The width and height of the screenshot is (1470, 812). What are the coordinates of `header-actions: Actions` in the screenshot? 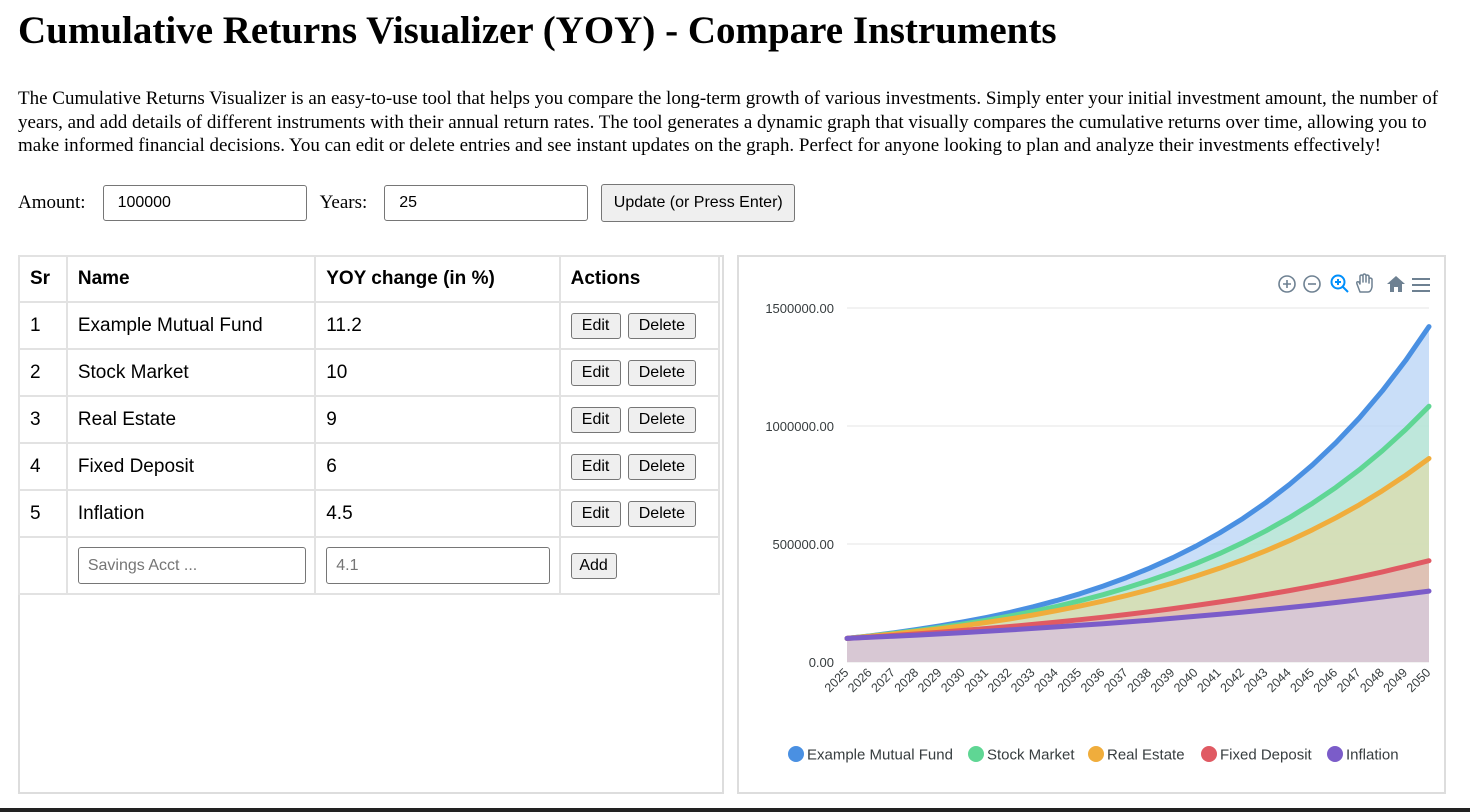 It's located at (639, 279).